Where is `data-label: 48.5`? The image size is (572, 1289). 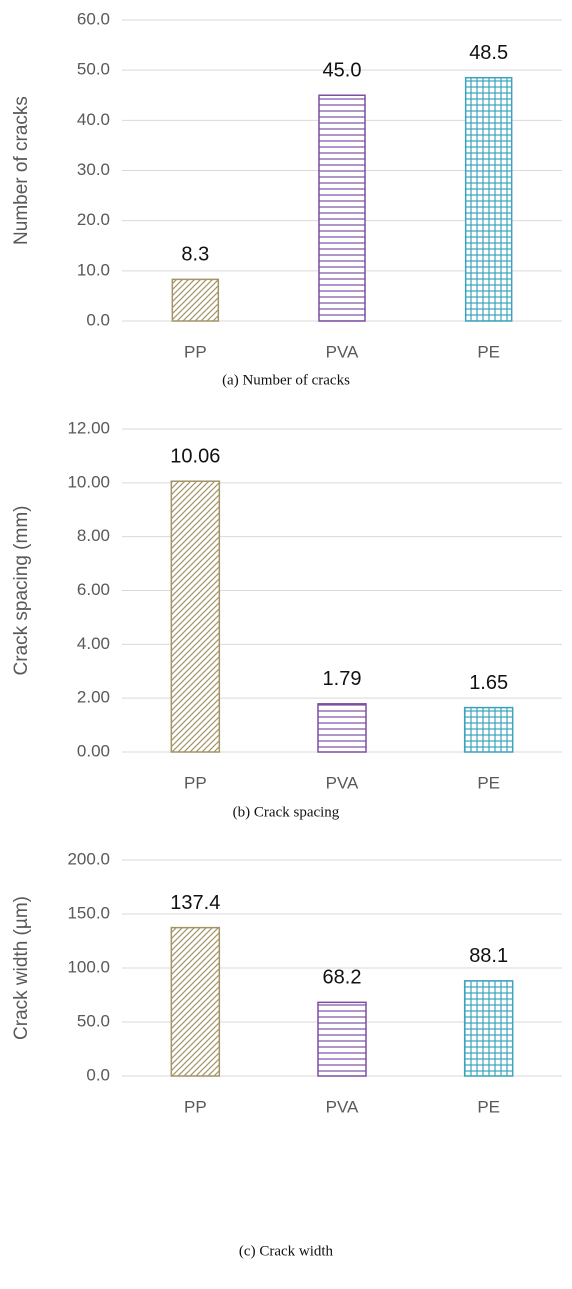 data-label: 48.5 is located at coordinates (488, 53).